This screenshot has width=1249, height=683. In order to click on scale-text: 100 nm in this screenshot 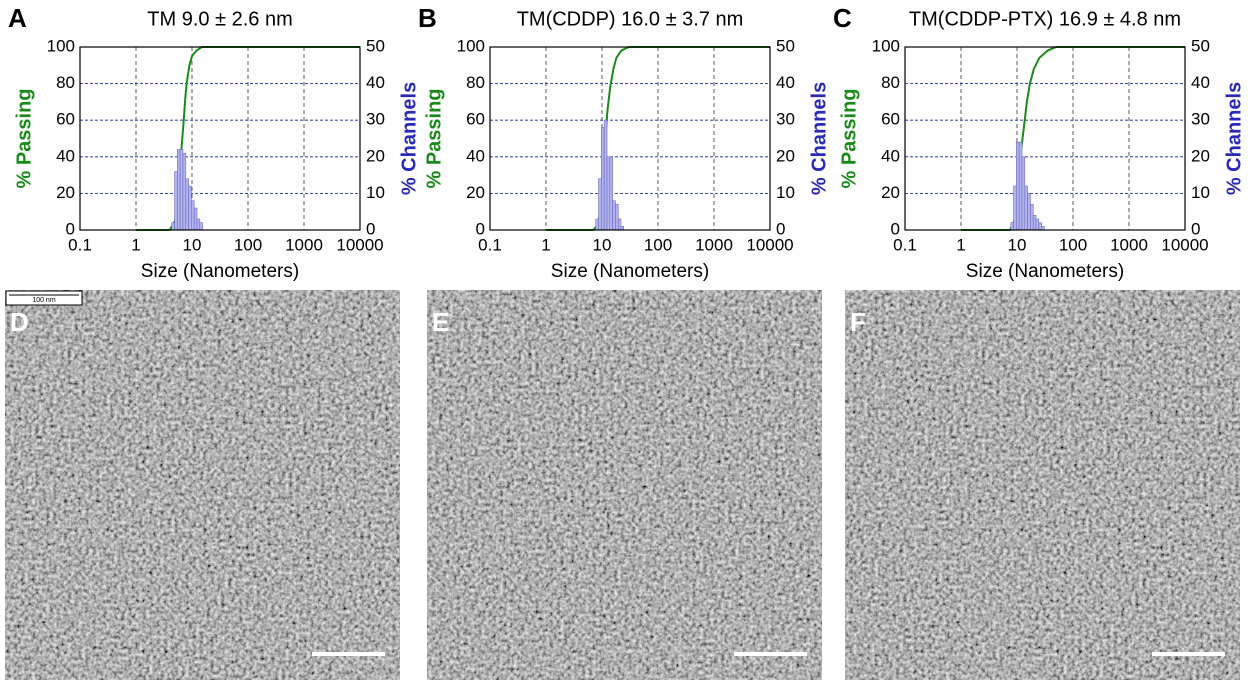, I will do `click(44, 300)`.